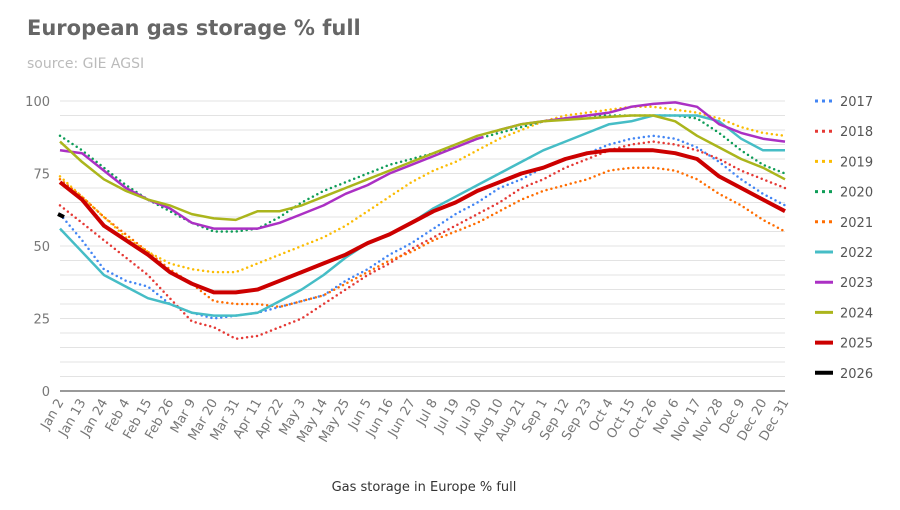  Describe the element at coordinates (856, 193) in the screenshot. I see `legend-label-2020: 2020` at that location.